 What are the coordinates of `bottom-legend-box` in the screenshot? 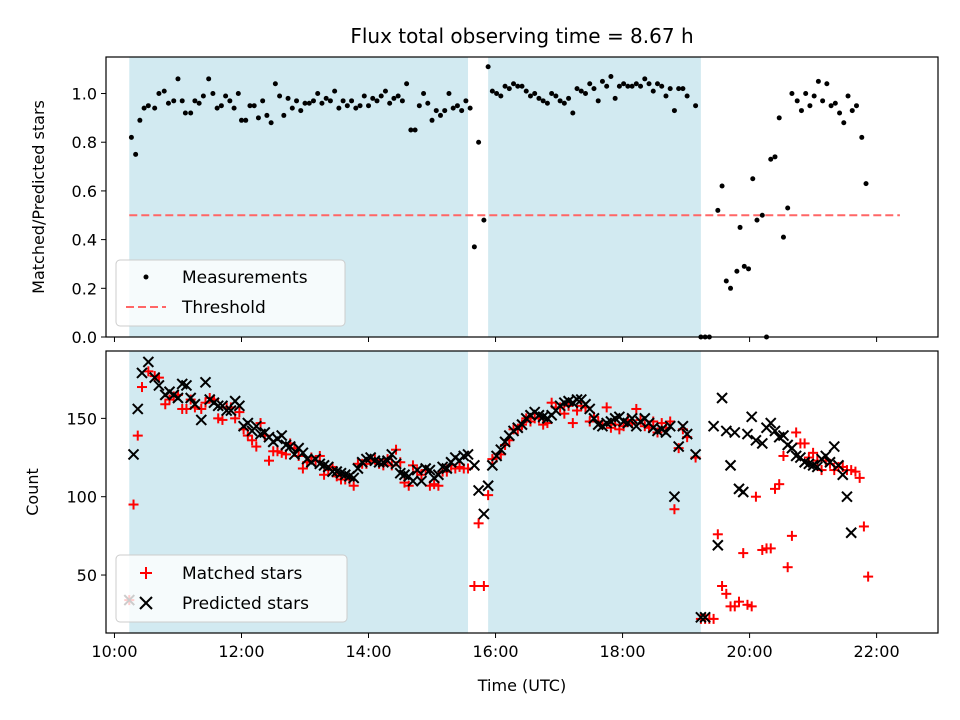 It's located at (231, 588).